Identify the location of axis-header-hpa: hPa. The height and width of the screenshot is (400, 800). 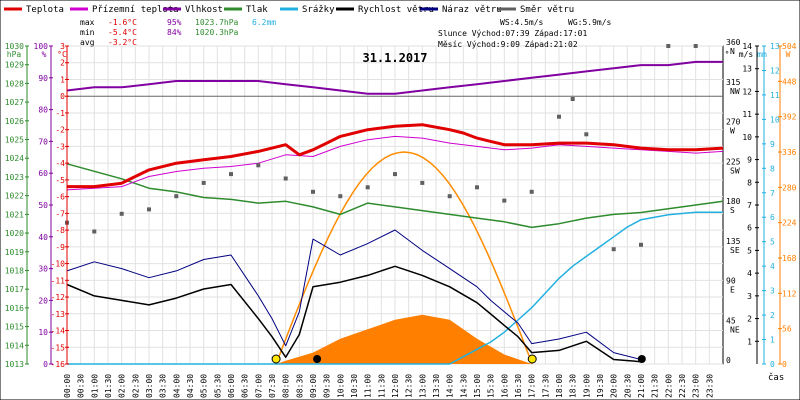
(14, 54).